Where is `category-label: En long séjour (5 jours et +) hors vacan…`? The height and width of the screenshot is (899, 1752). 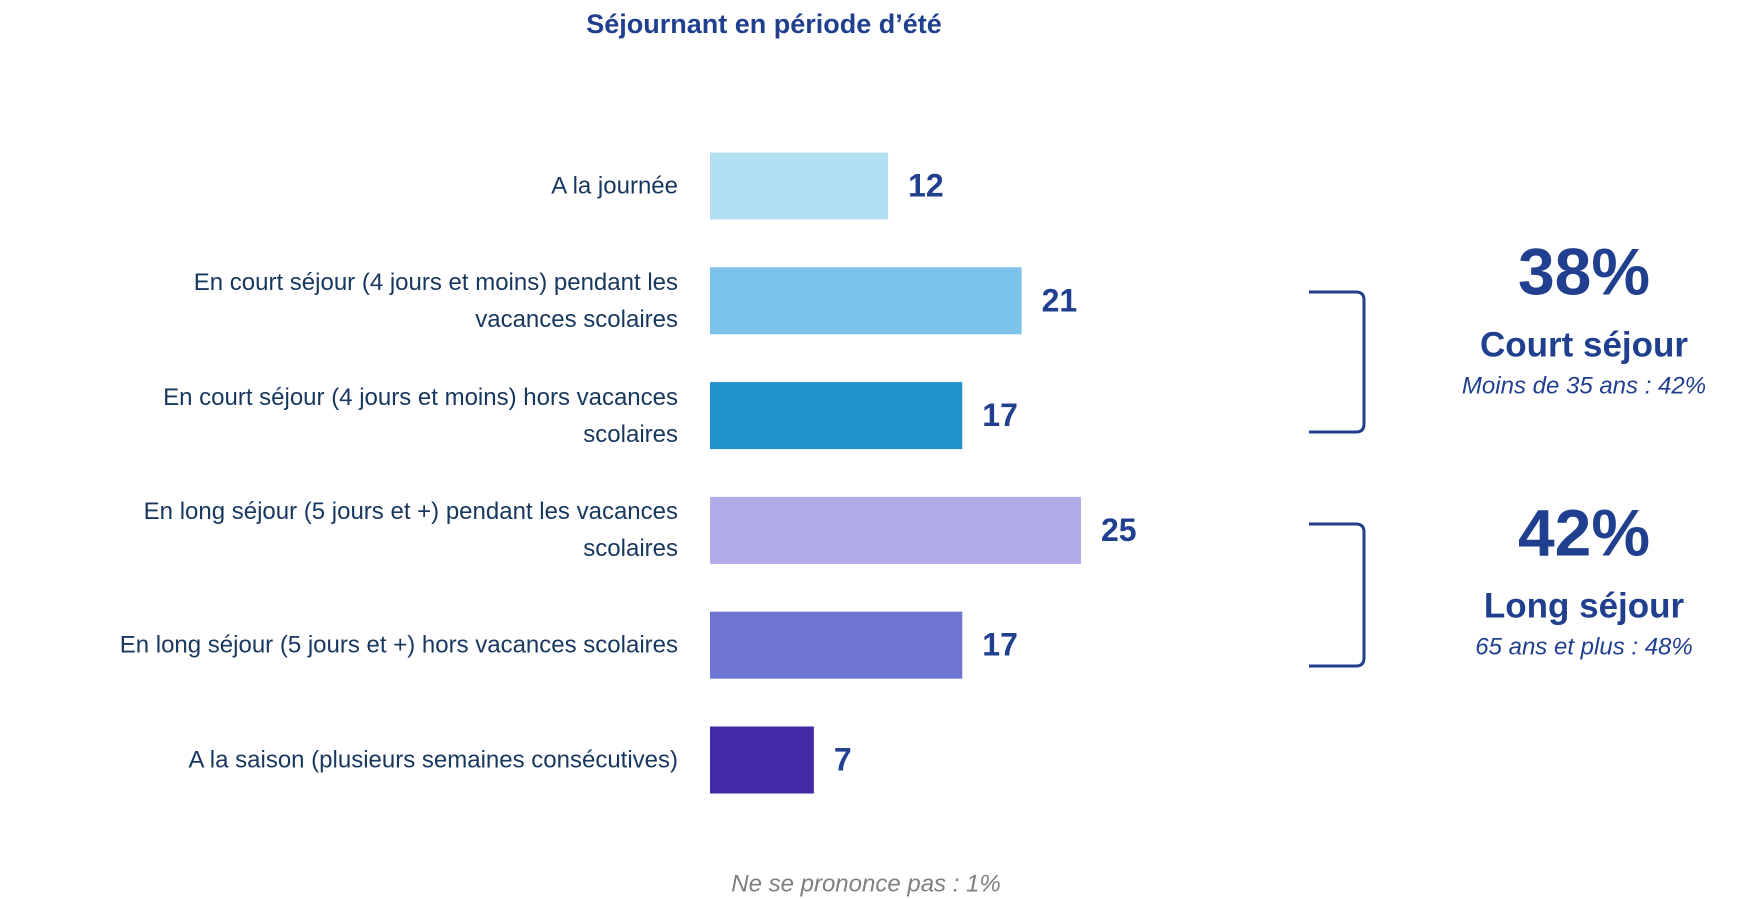 category-label: En long séjour (5 jours et +) hors vacan… is located at coordinates (398, 645).